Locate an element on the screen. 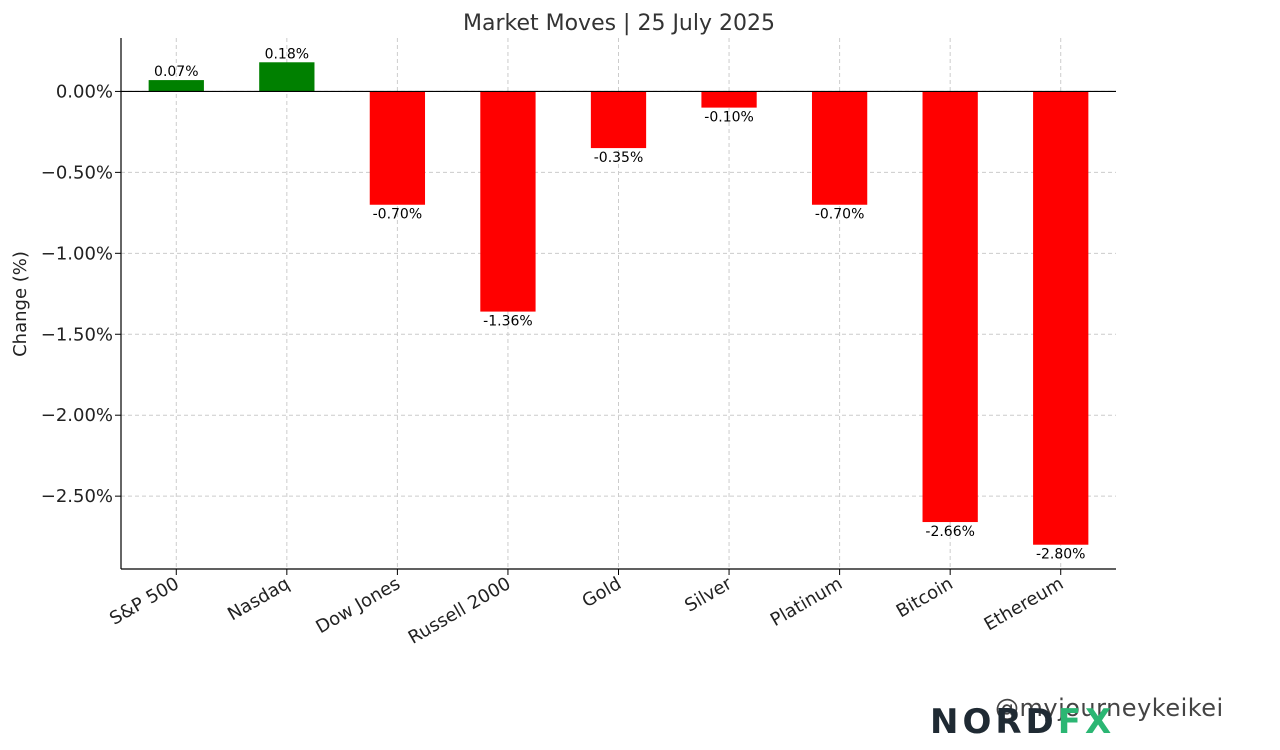  logo-mark: FX is located at coordinates (1086, 722).